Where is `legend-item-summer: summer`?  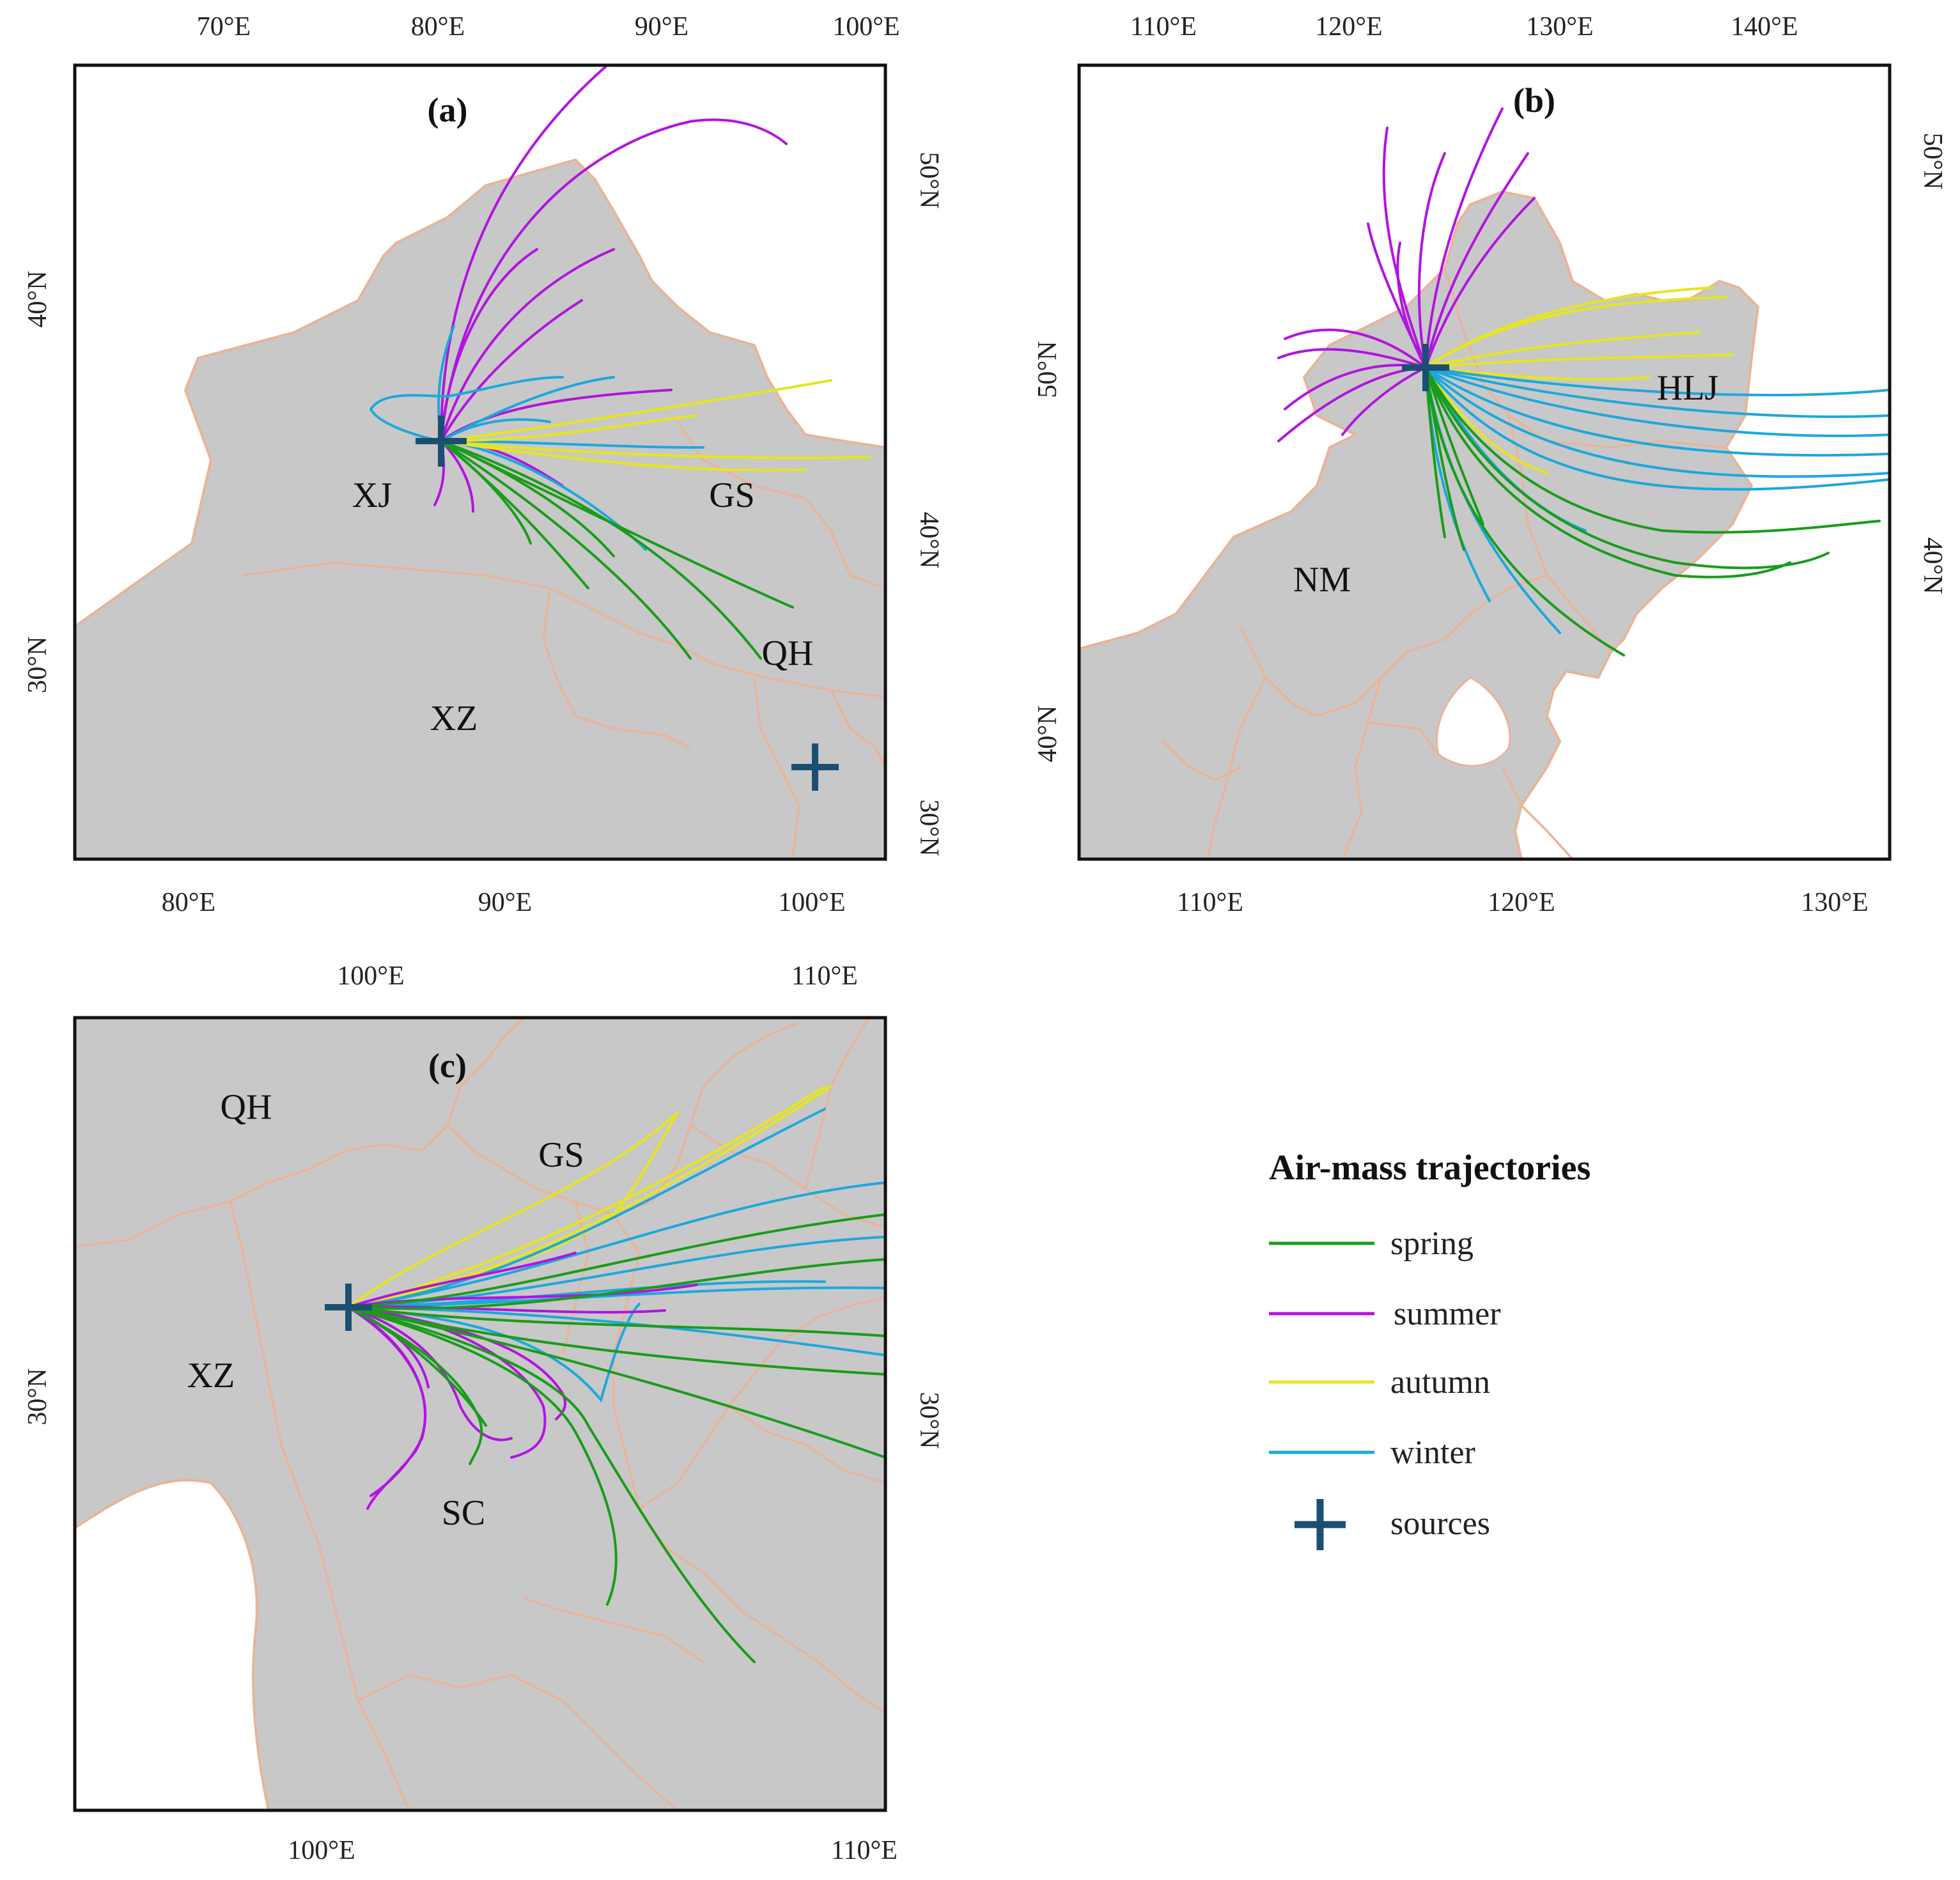 legend-item-summer: summer is located at coordinates (1385, 1314).